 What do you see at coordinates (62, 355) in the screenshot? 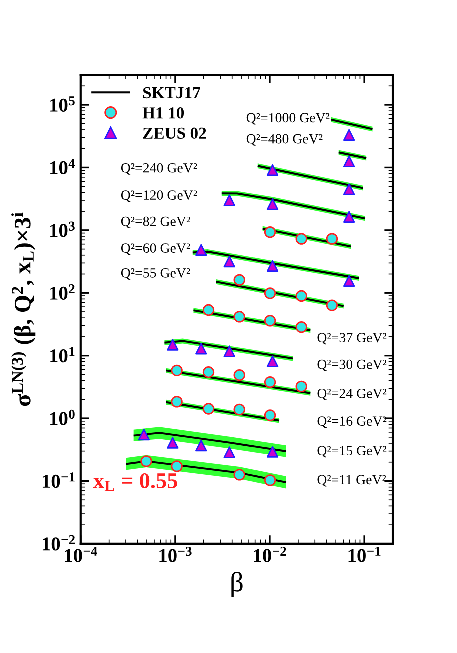
I see `y-tick-label: 10$^{1}$` at bounding box center [62, 355].